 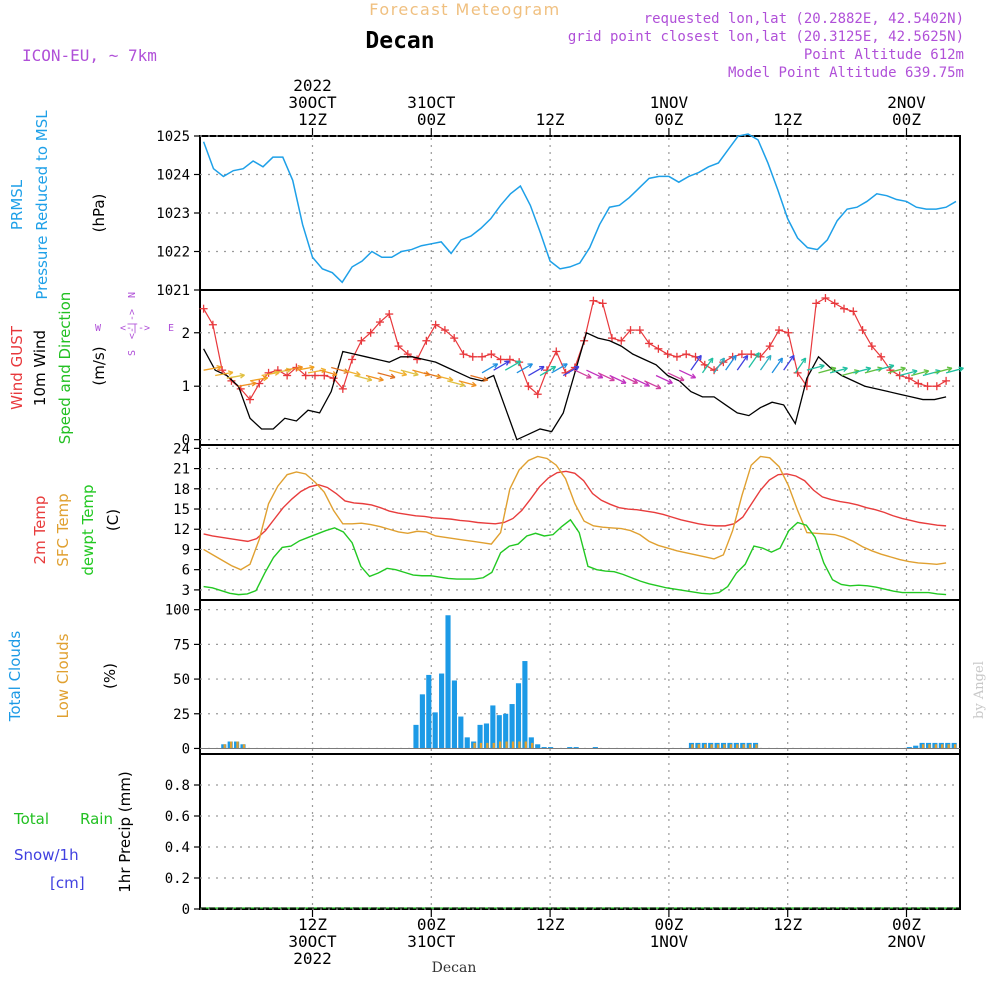 What do you see at coordinates (575, 513) in the screenshot?
I see `sfc-temp-series` at bounding box center [575, 513].